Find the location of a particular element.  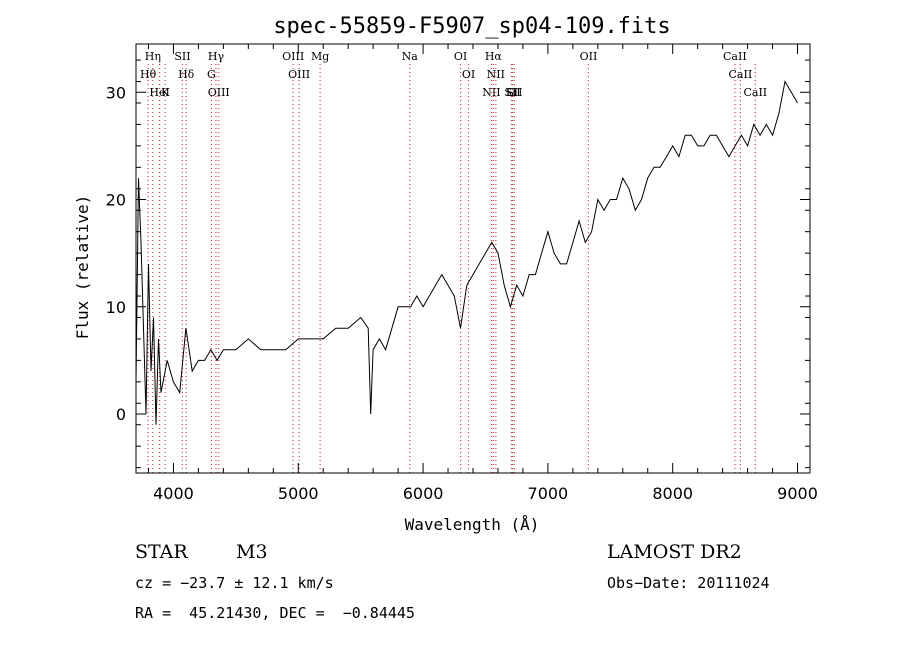

spectral-line-label: Hδ is located at coordinates (186, 74).